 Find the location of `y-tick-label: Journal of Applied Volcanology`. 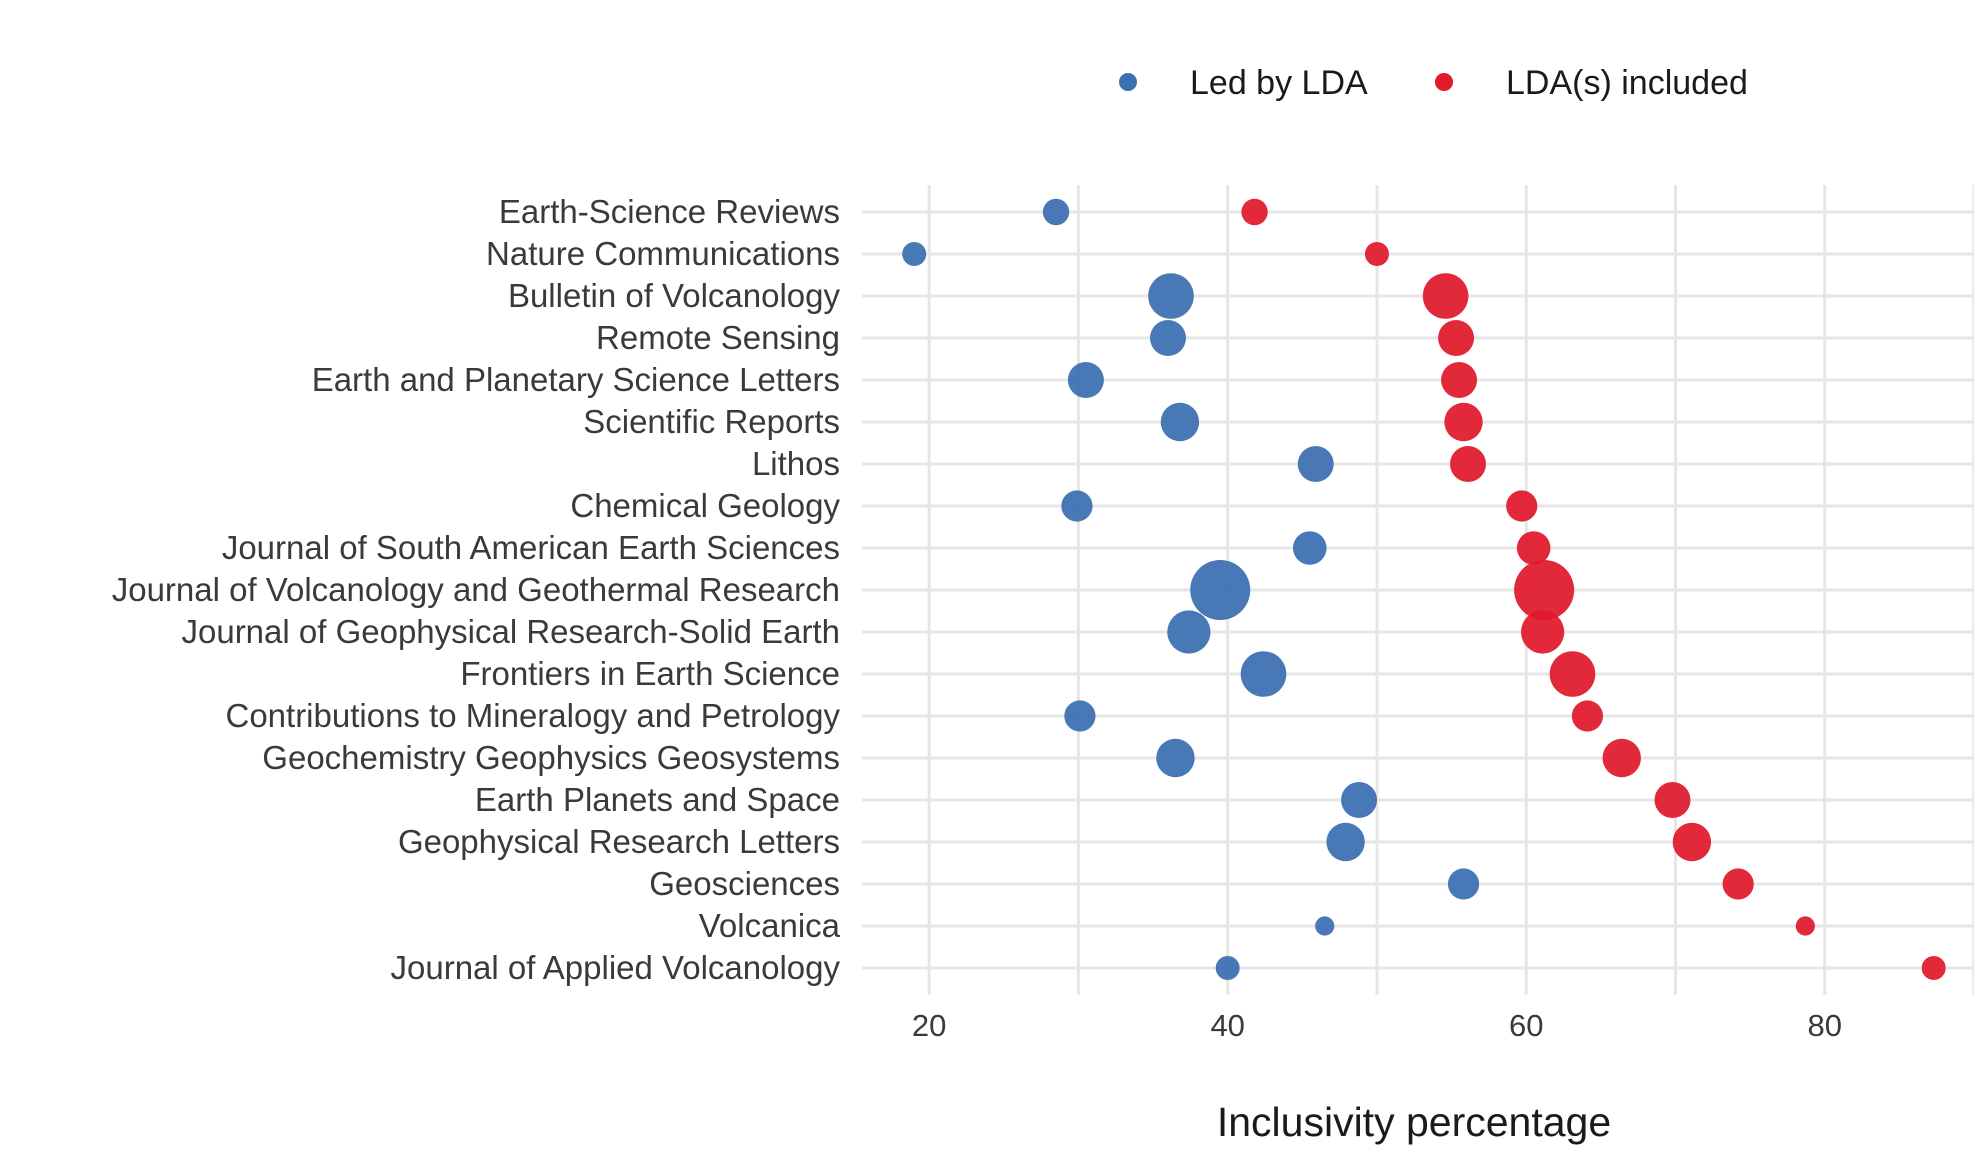

y-tick-label: Journal of Applied Volcanology is located at coordinates (616, 967).